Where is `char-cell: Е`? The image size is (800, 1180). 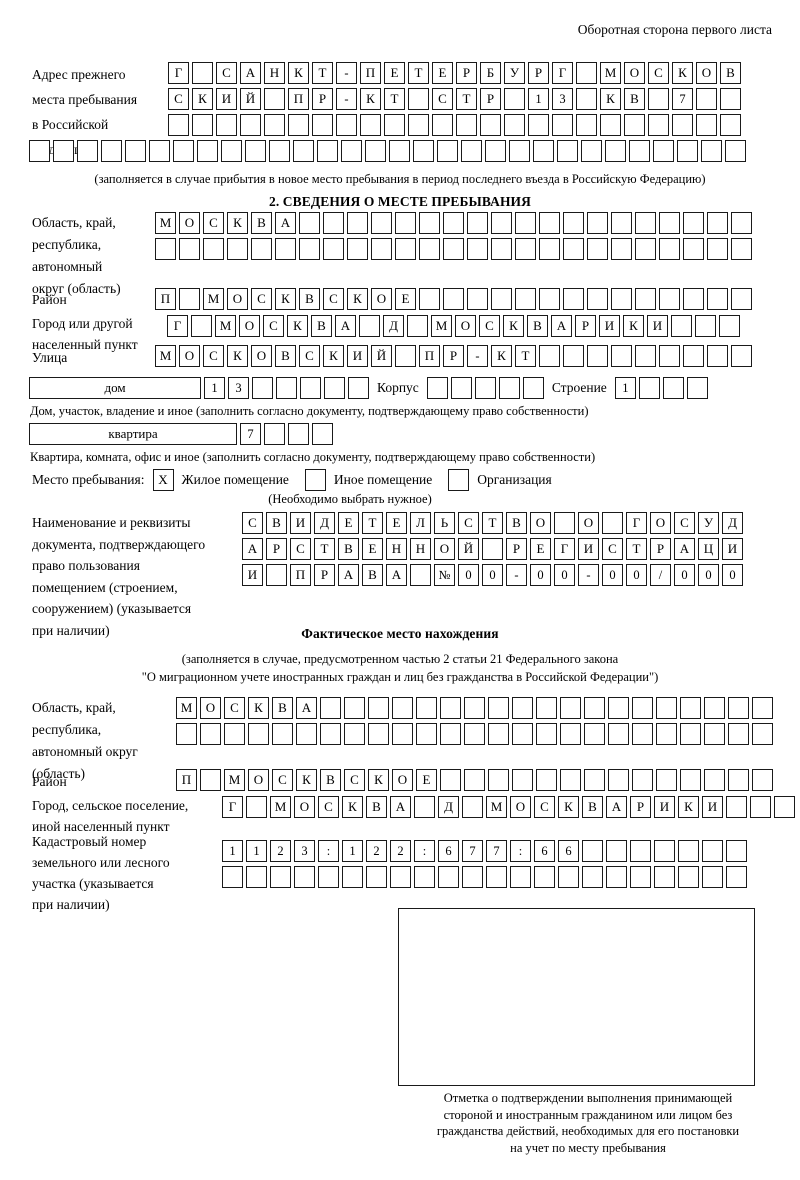
char-cell: Е is located at coordinates (405, 299).